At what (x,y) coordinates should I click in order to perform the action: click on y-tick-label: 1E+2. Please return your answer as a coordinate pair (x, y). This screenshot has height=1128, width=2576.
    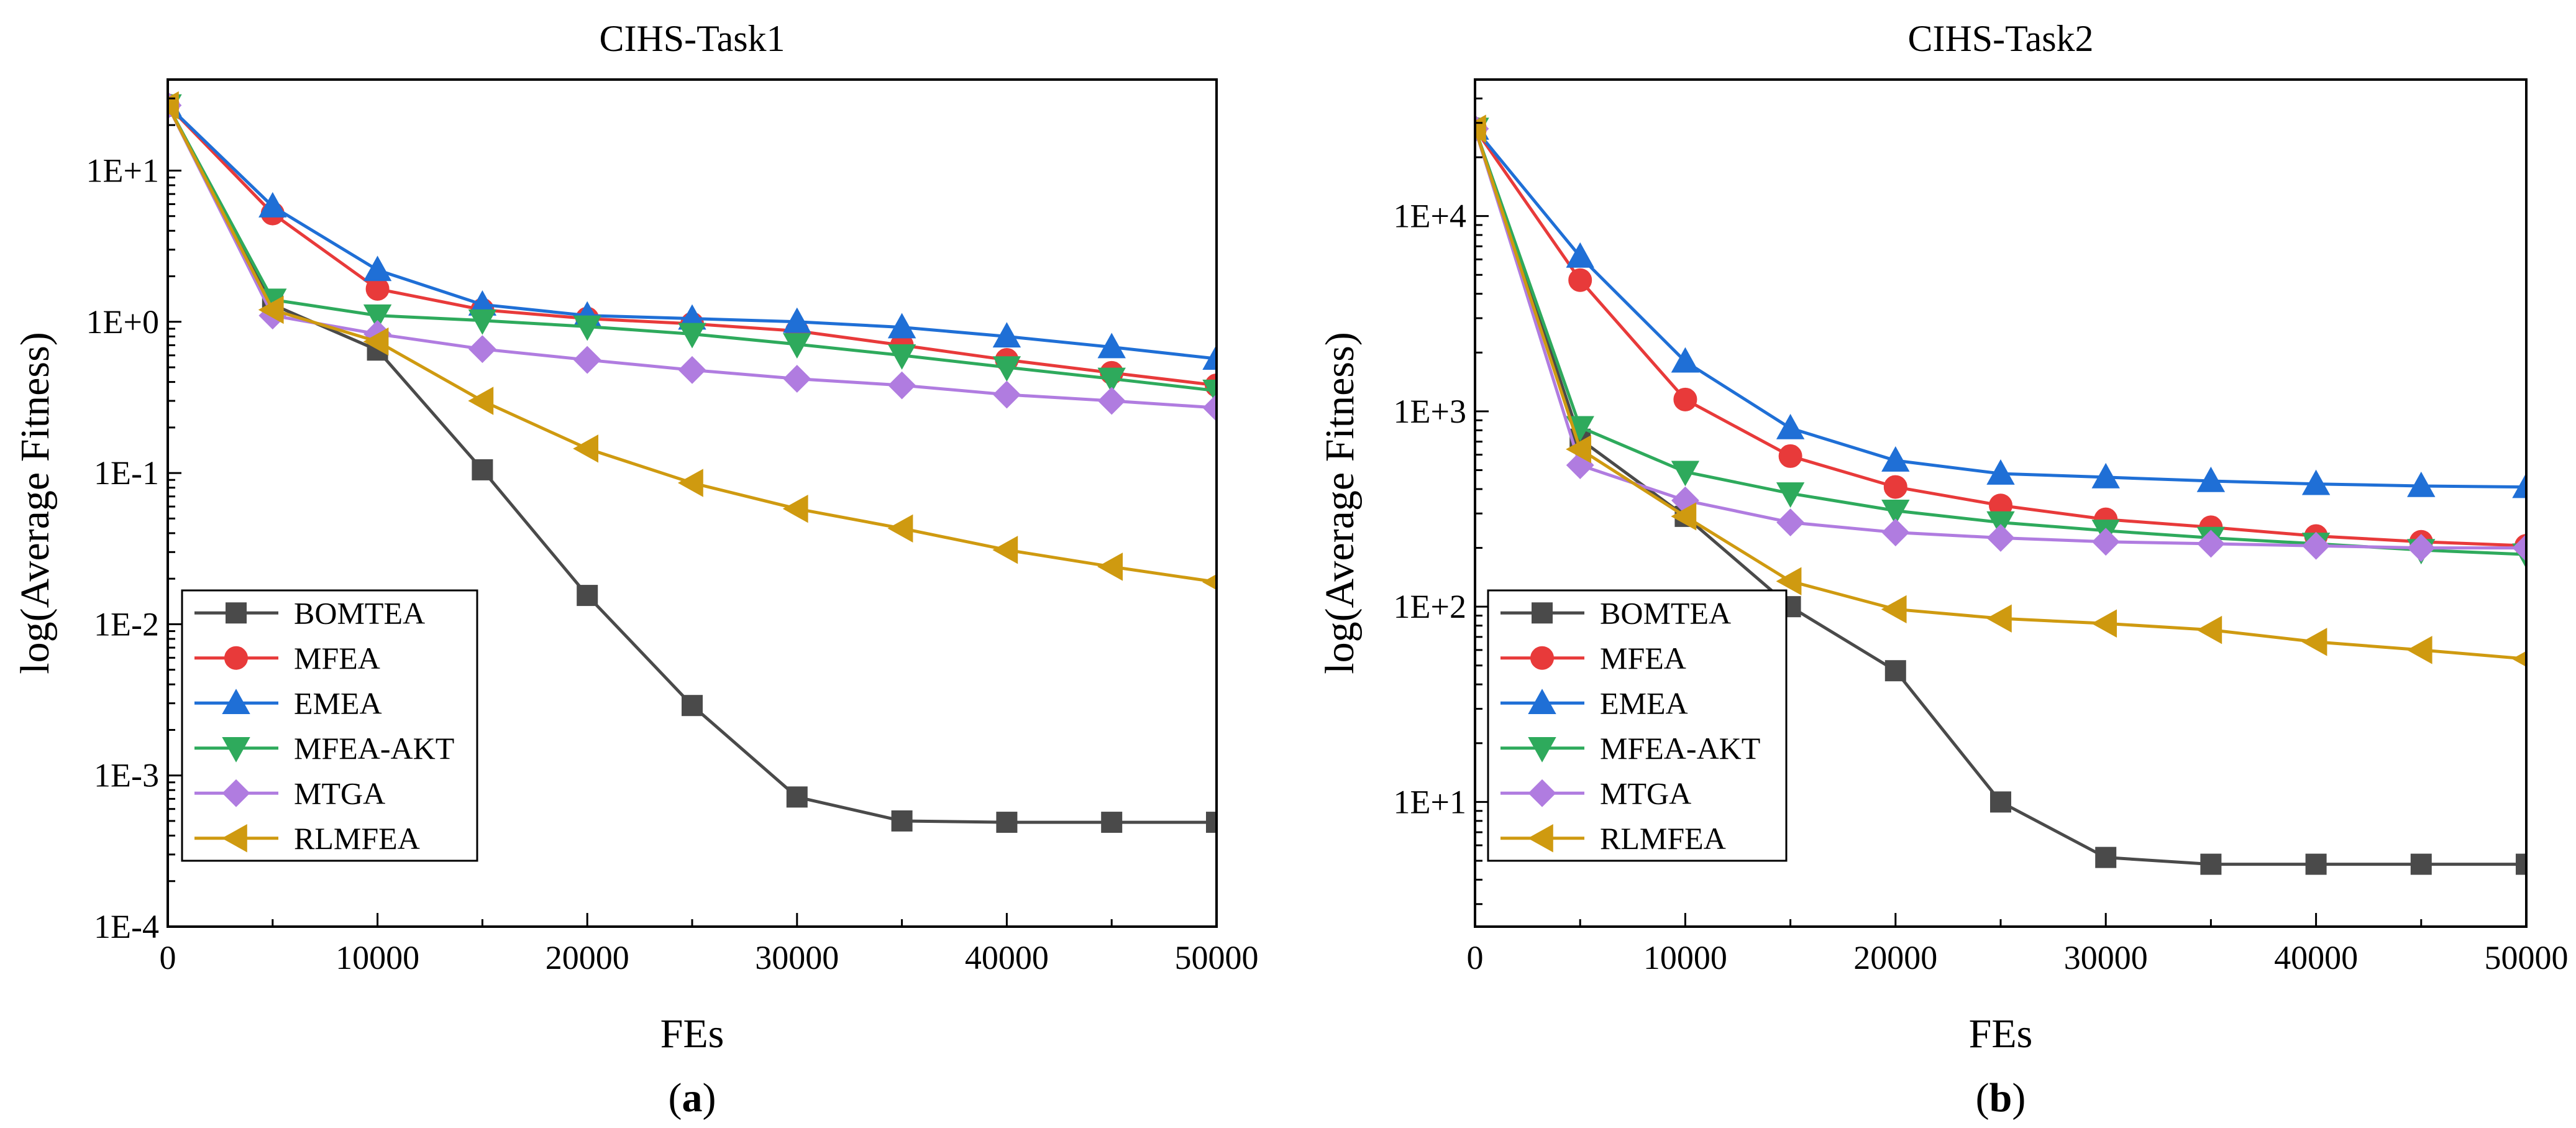
    Looking at the image, I should click on (1430, 606).